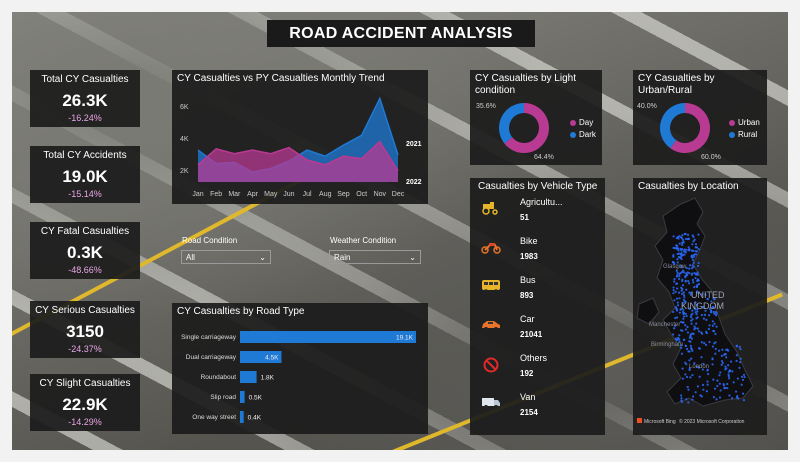  What do you see at coordinates (85, 329) in the screenshot?
I see `kpi-serious-casualties: CY Serious Casualties 3150 -24.37%` at bounding box center [85, 329].